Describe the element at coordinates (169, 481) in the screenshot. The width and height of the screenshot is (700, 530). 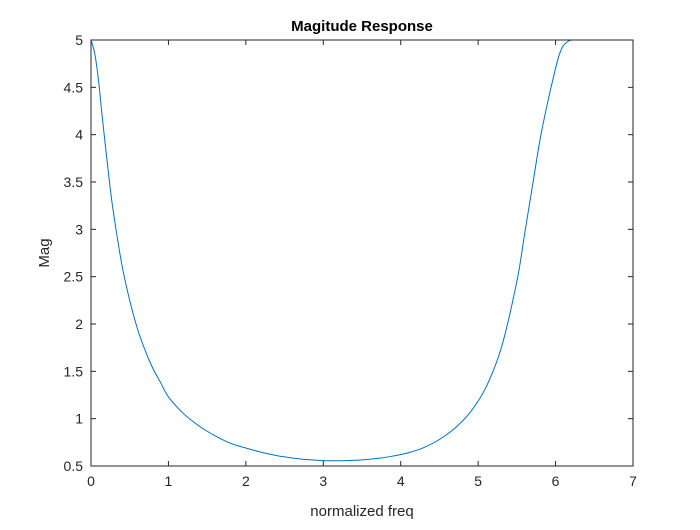
I see `x-tick-label: 1` at that location.